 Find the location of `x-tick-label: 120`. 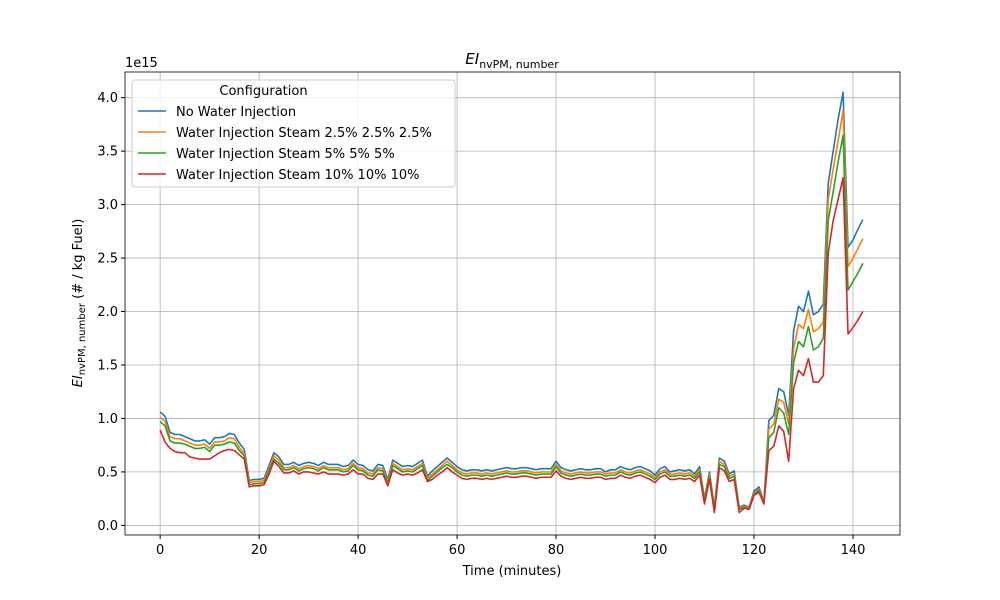

x-tick-label: 120 is located at coordinates (754, 550).